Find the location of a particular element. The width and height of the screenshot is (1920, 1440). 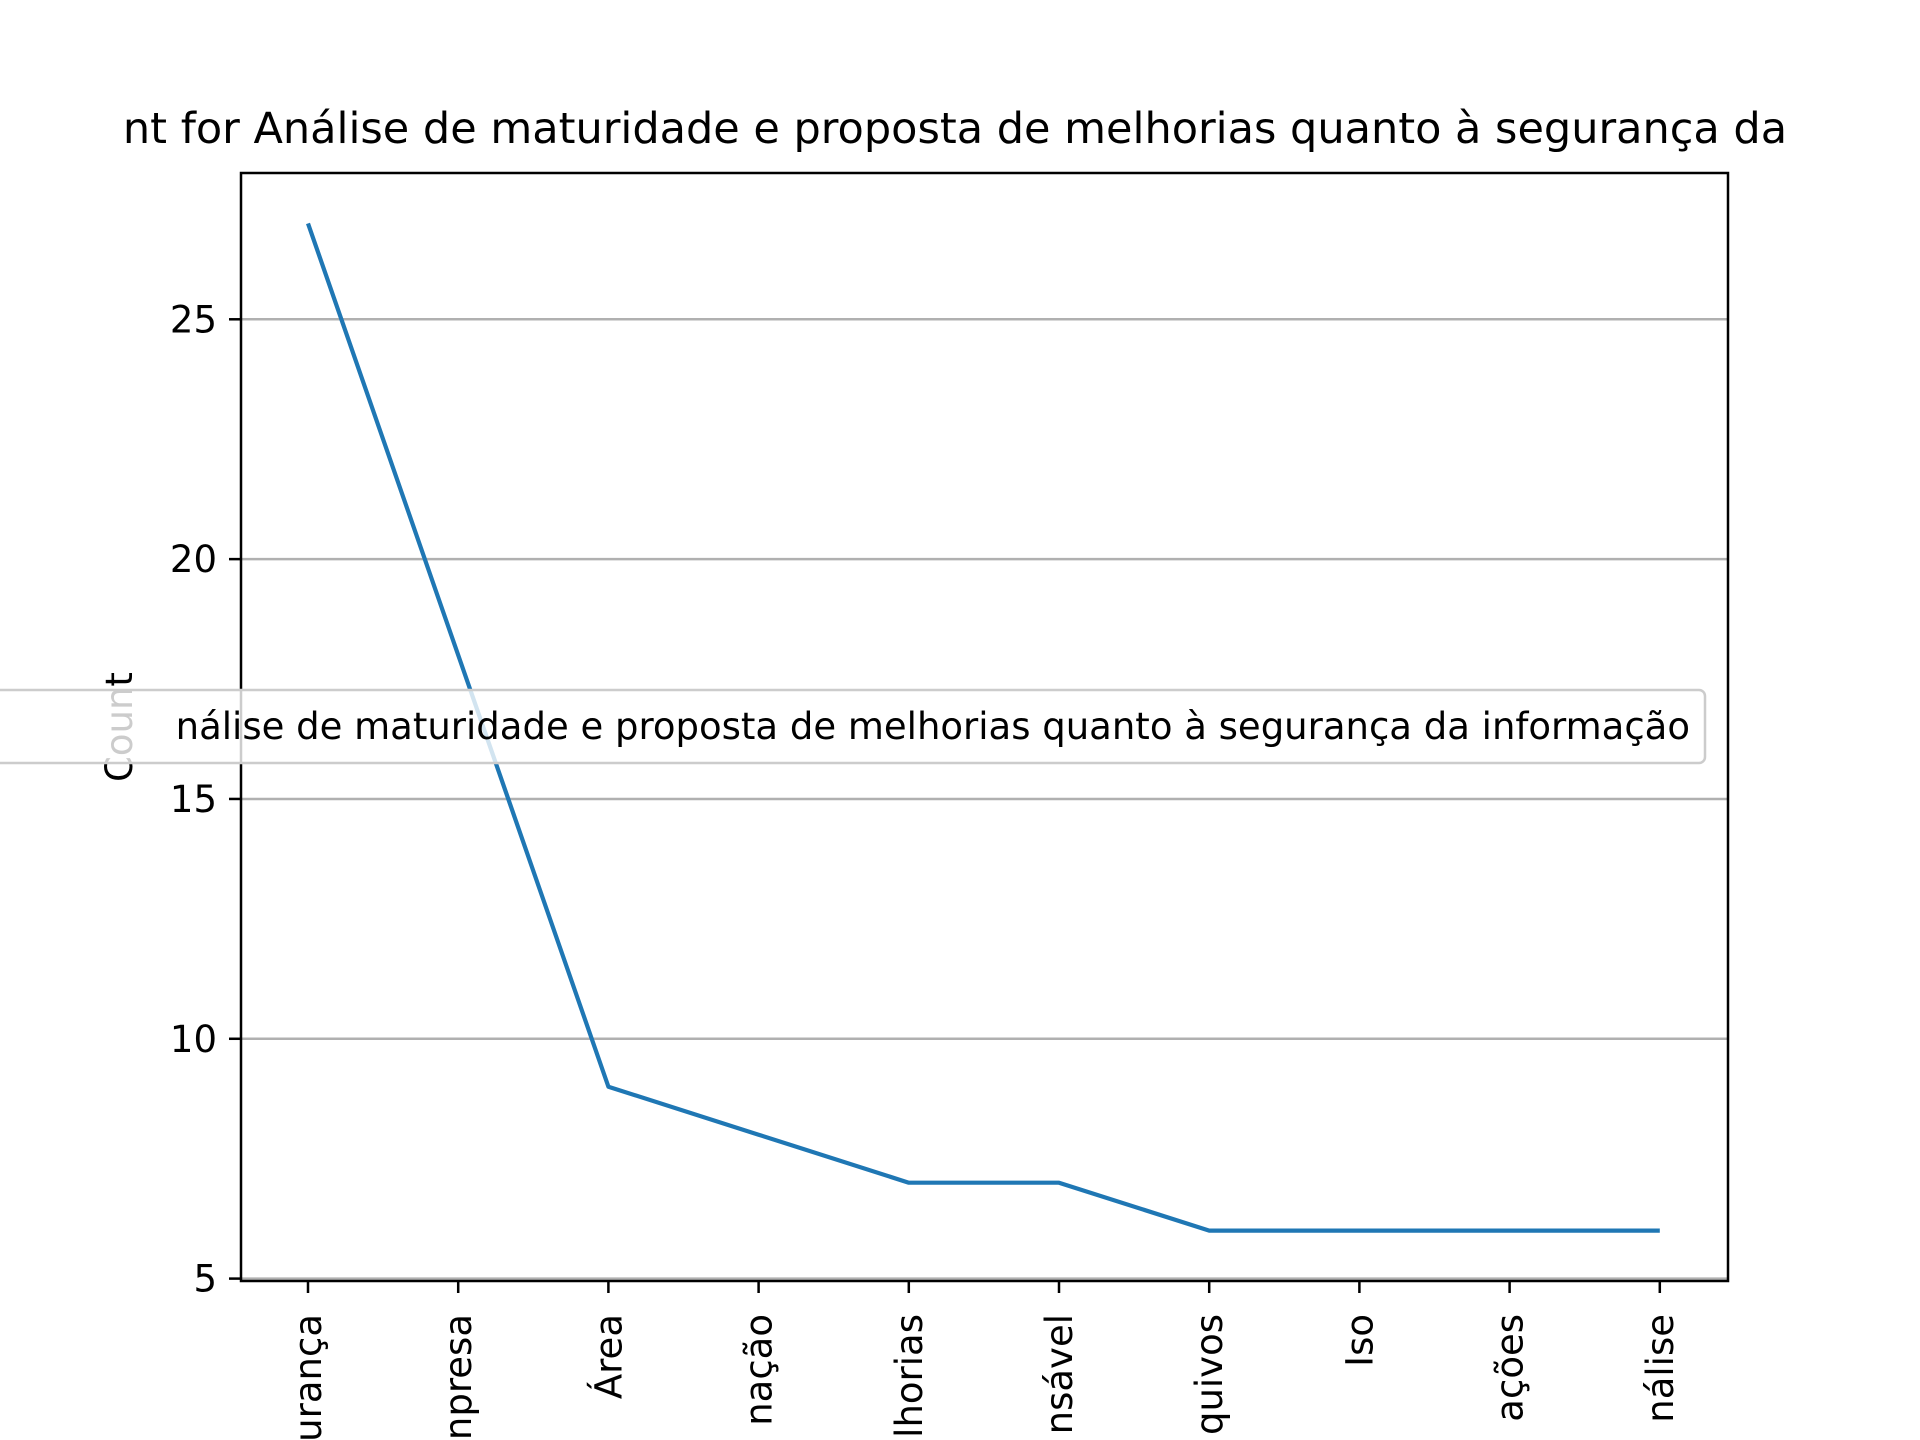

x-tick-label: quivos is located at coordinates (1209, 1374).